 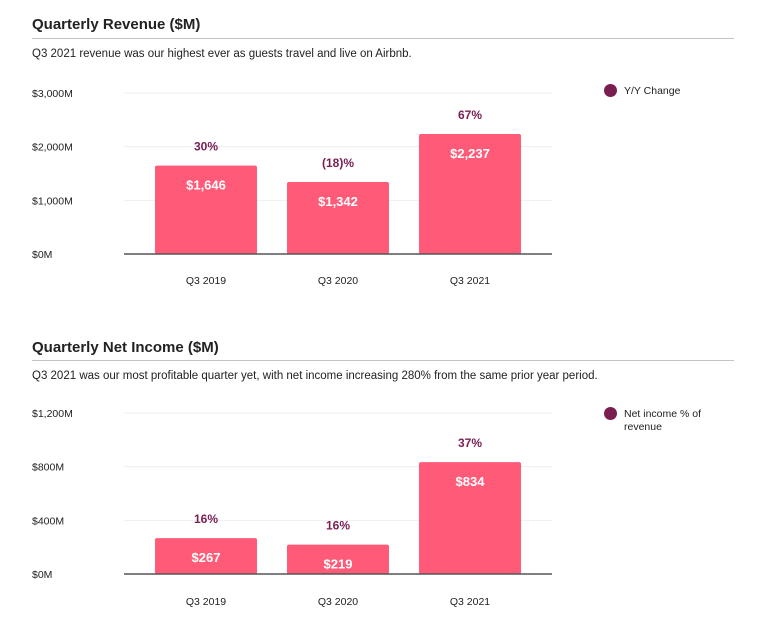 What do you see at coordinates (383, 38) in the screenshot?
I see `revenue-section-divider` at bounding box center [383, 38].